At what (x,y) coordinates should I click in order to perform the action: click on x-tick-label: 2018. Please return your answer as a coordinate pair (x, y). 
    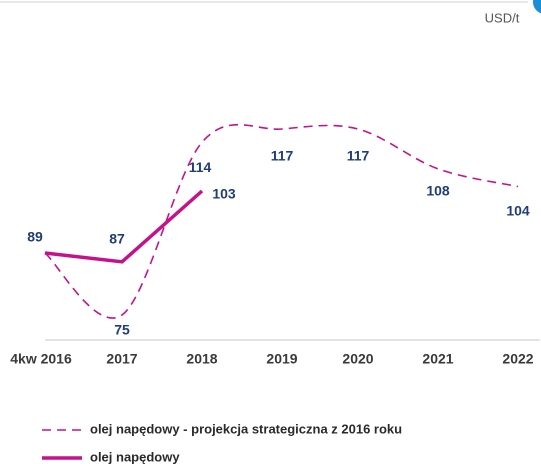
    Looking at the image, I should click on (201, 359).